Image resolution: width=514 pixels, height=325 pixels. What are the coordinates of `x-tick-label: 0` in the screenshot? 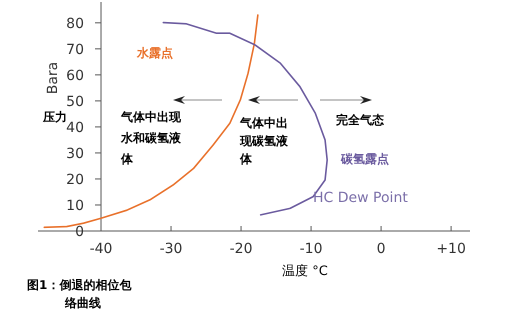 It's located at (381, 249).